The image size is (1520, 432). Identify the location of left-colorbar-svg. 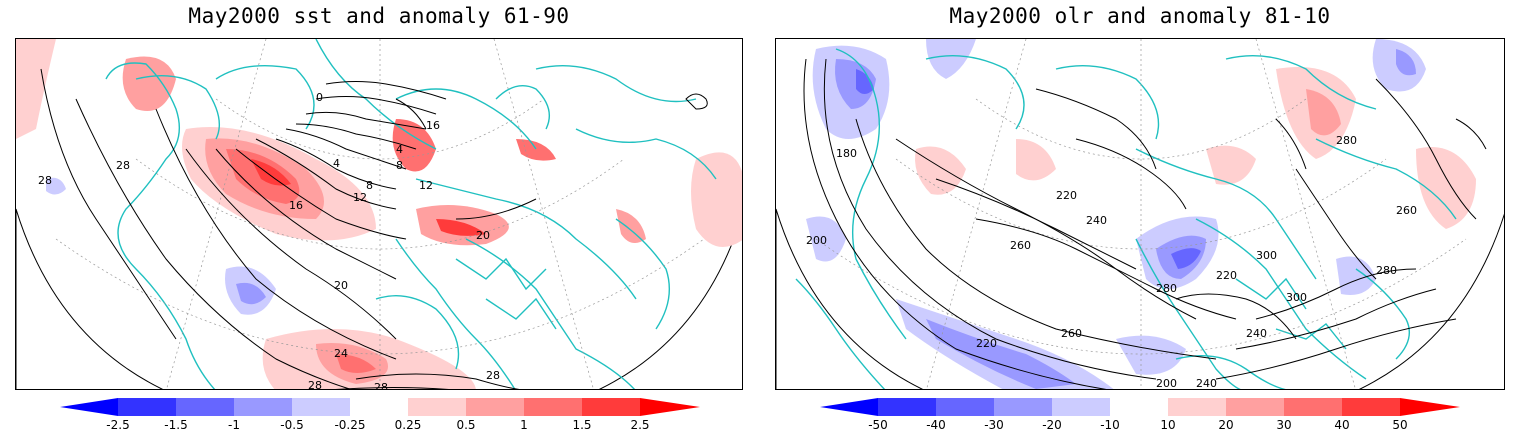
(380, 407).